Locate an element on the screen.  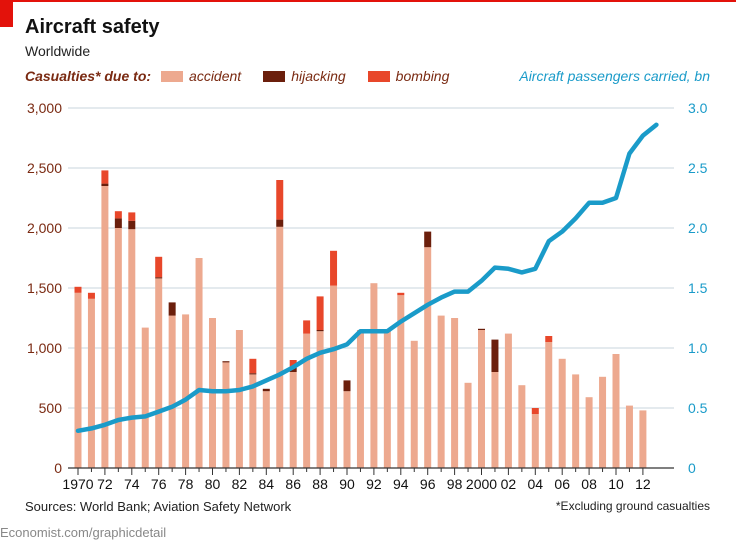
right-tick-label: 2.5 is located at coordinates (698, 168).